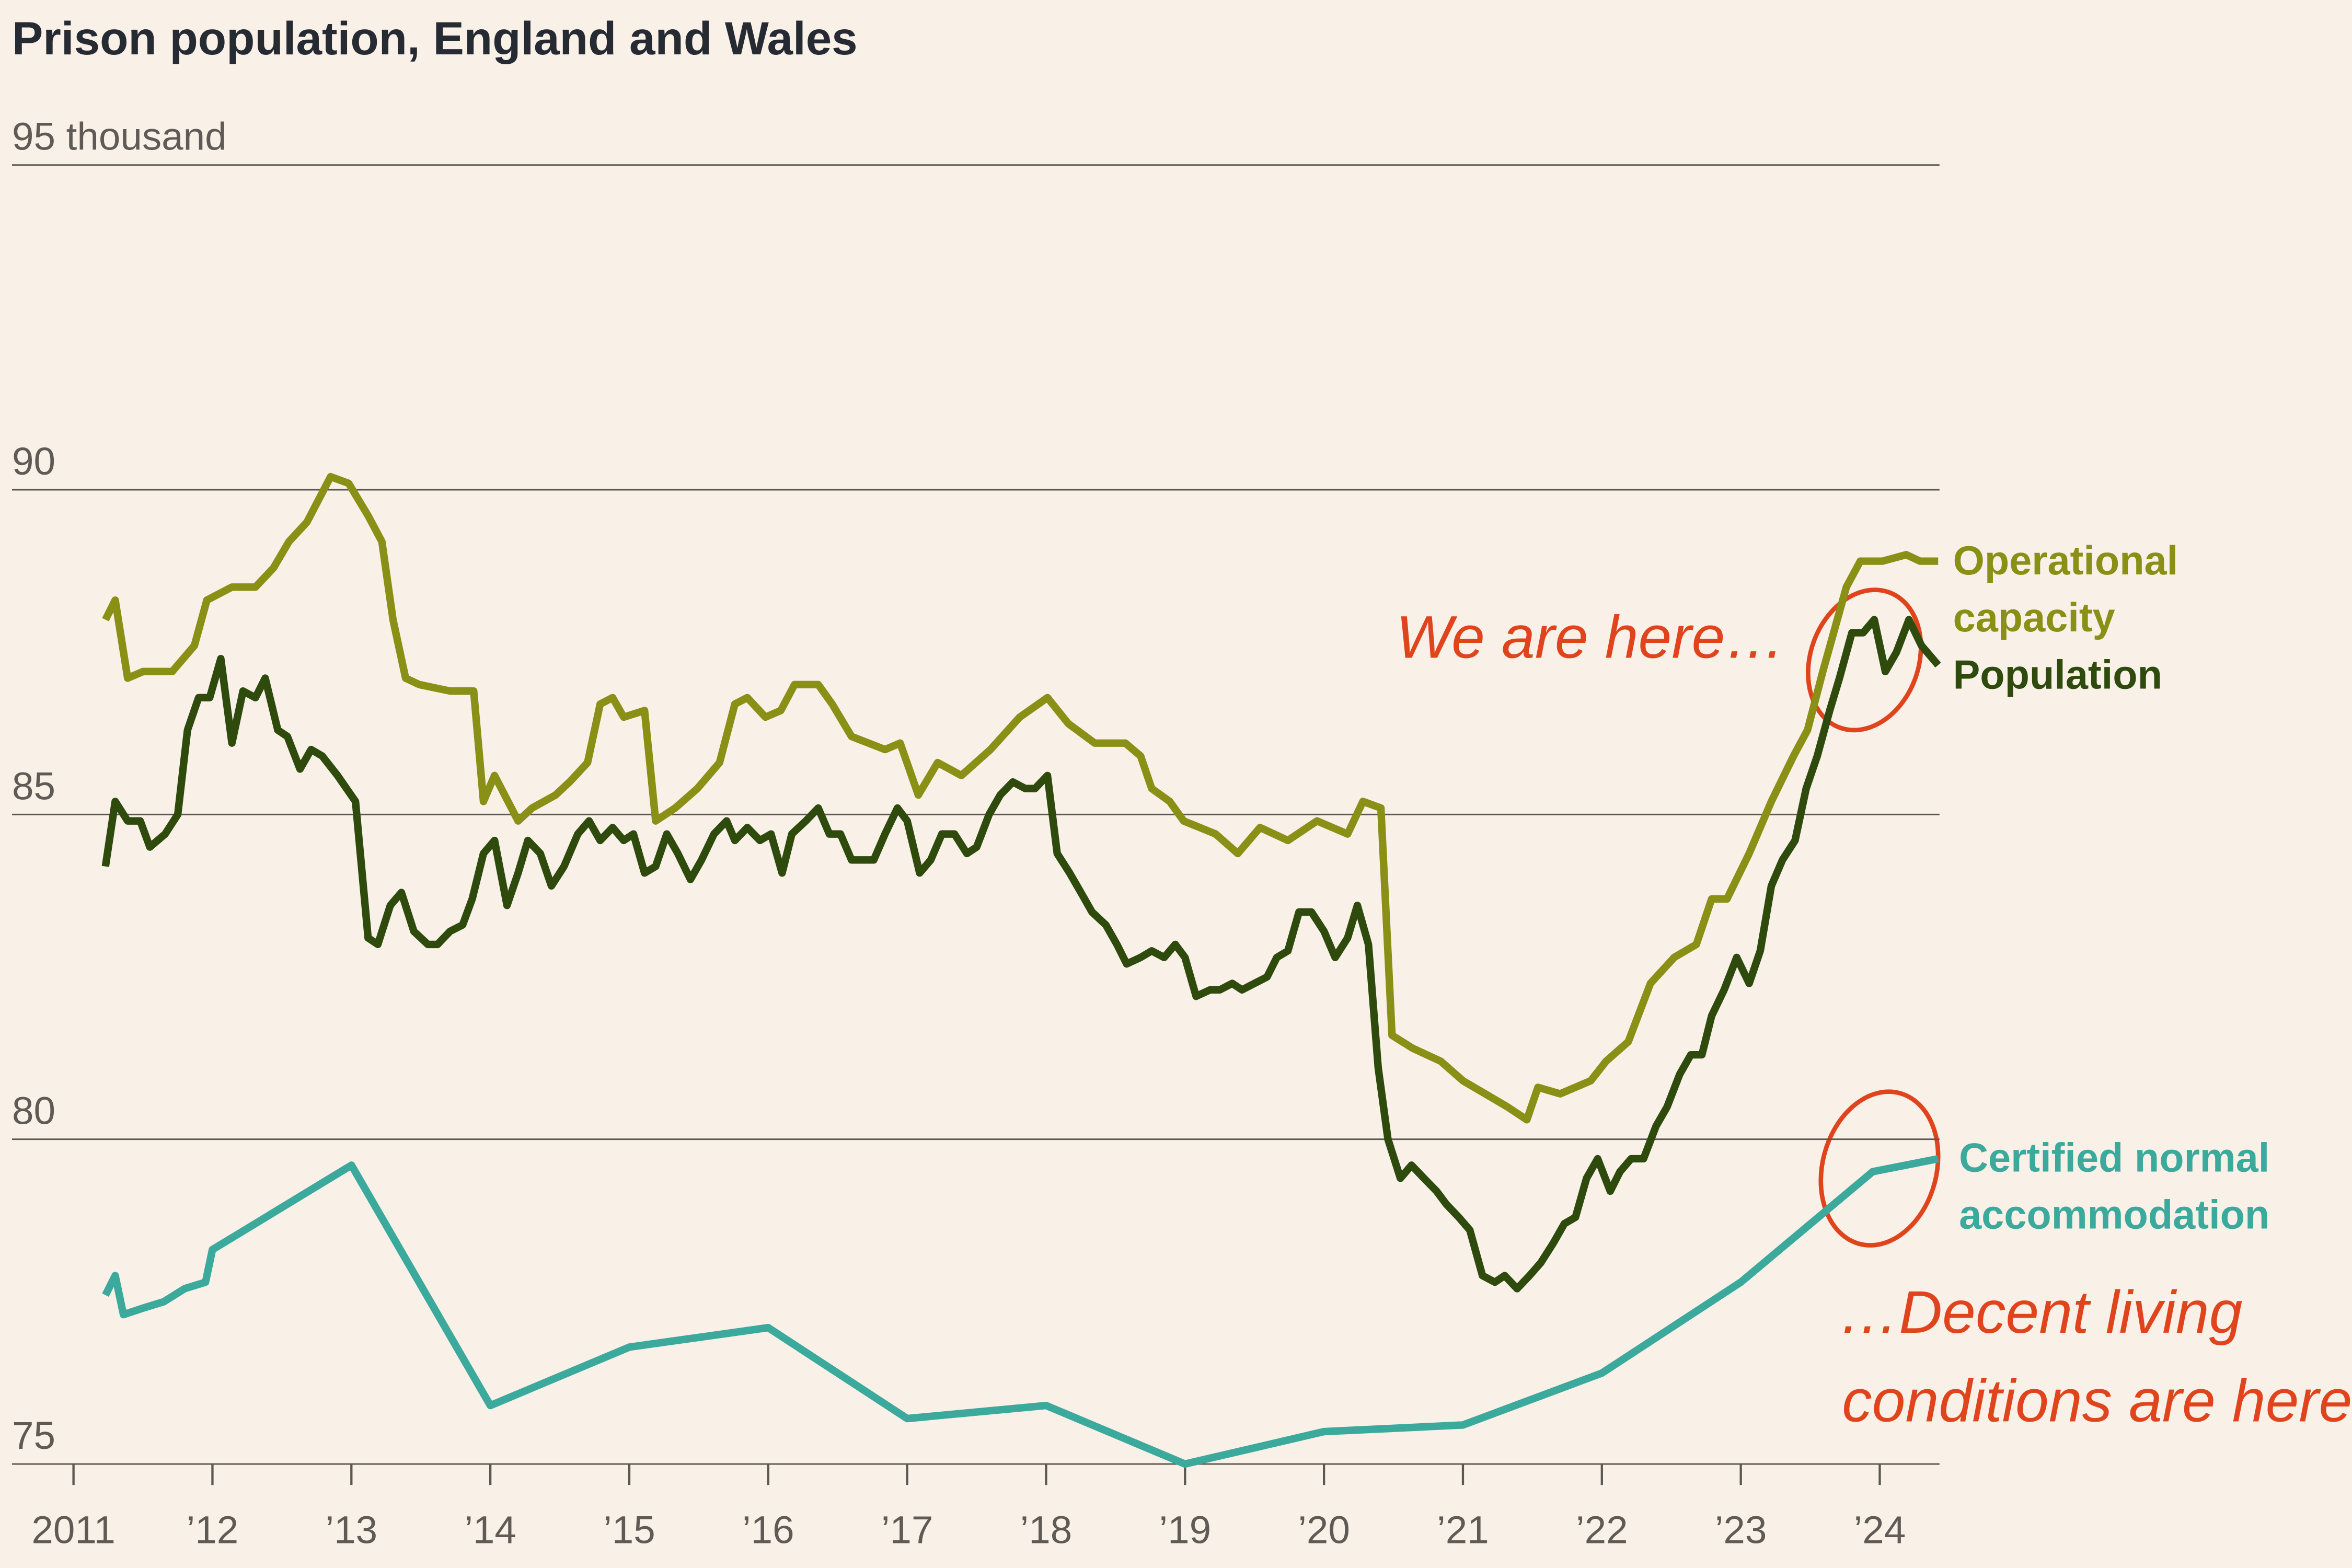 The height and width of the screenshot is (1568, 2352). I want to click on x-tick-label: ’18, so click(1046, 1530).